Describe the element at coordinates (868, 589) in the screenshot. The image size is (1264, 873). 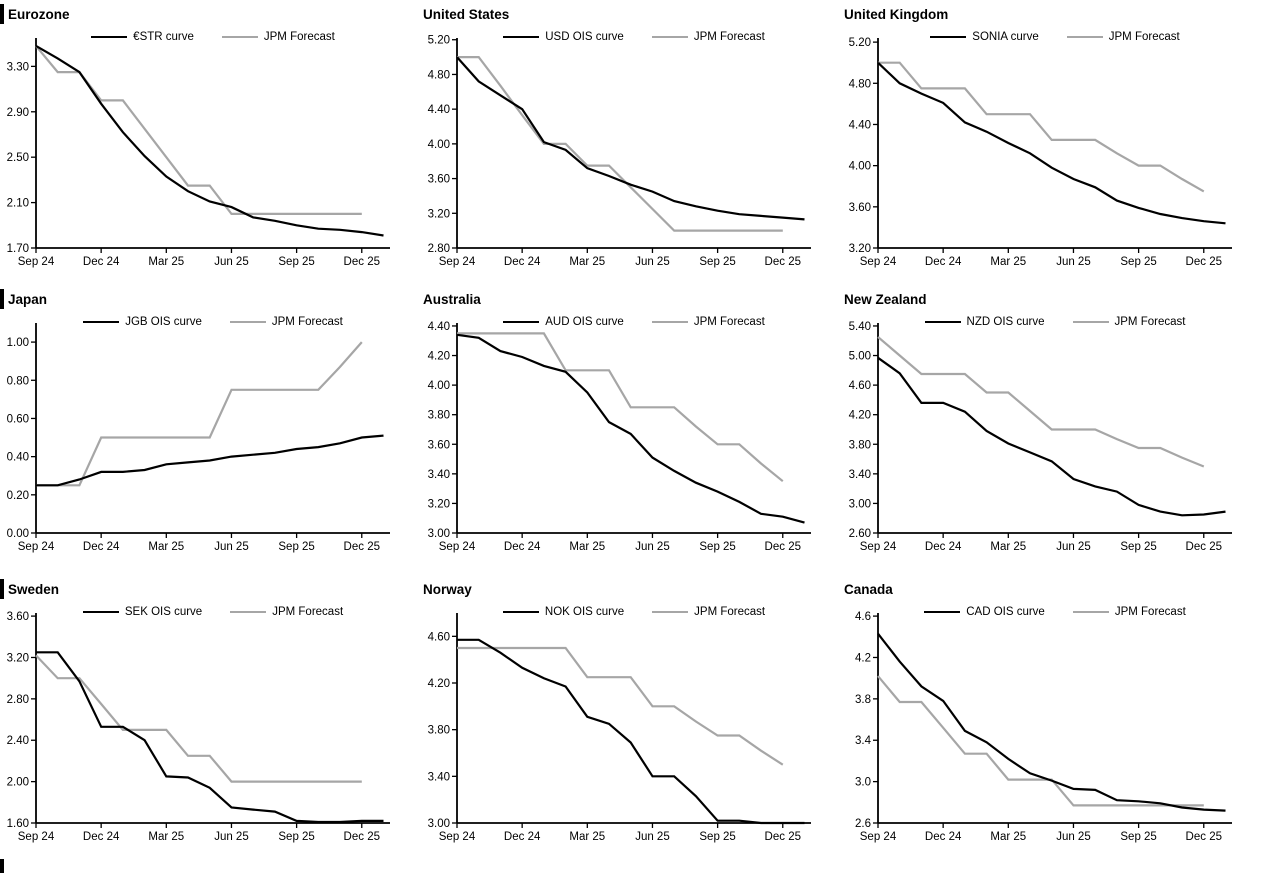
I see `chart-title: Canada` at that location.